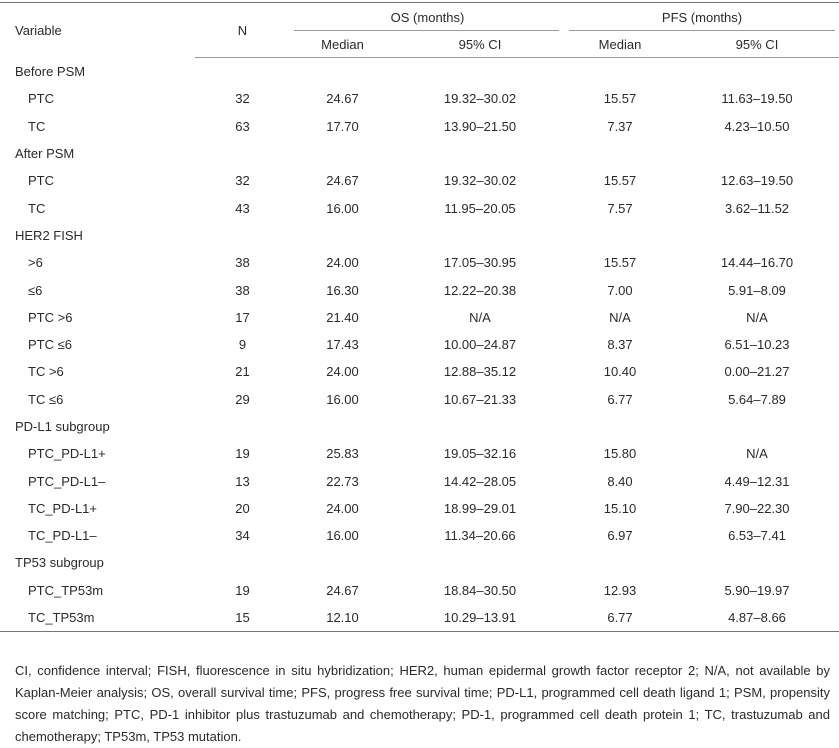  I want to click on cell-label: PTC, so click(41, 99).